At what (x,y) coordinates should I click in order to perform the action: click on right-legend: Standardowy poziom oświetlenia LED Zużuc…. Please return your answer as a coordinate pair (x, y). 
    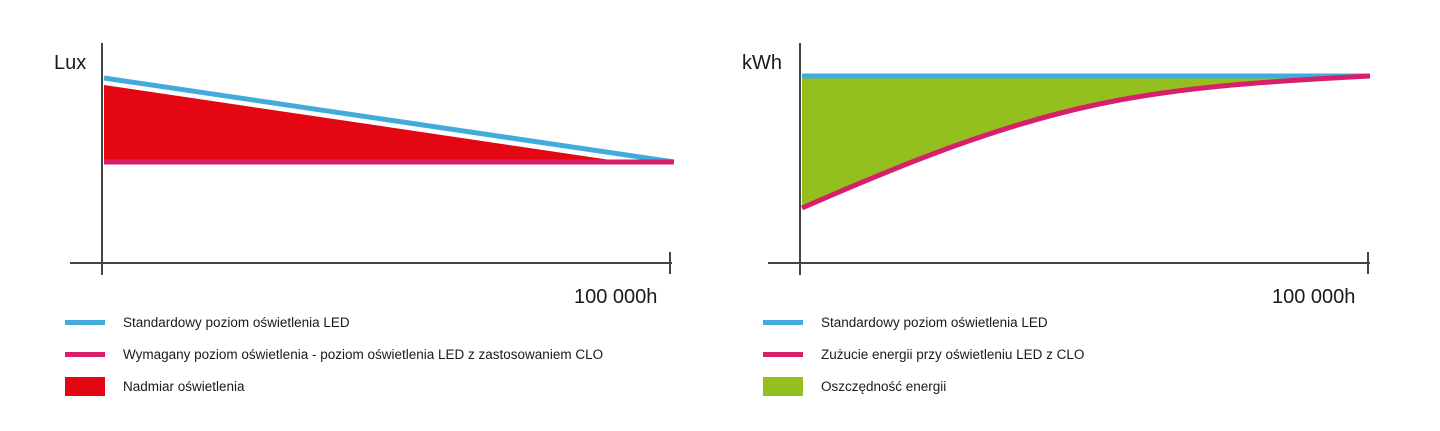
    Looking at the image, I should click on (923, 354).